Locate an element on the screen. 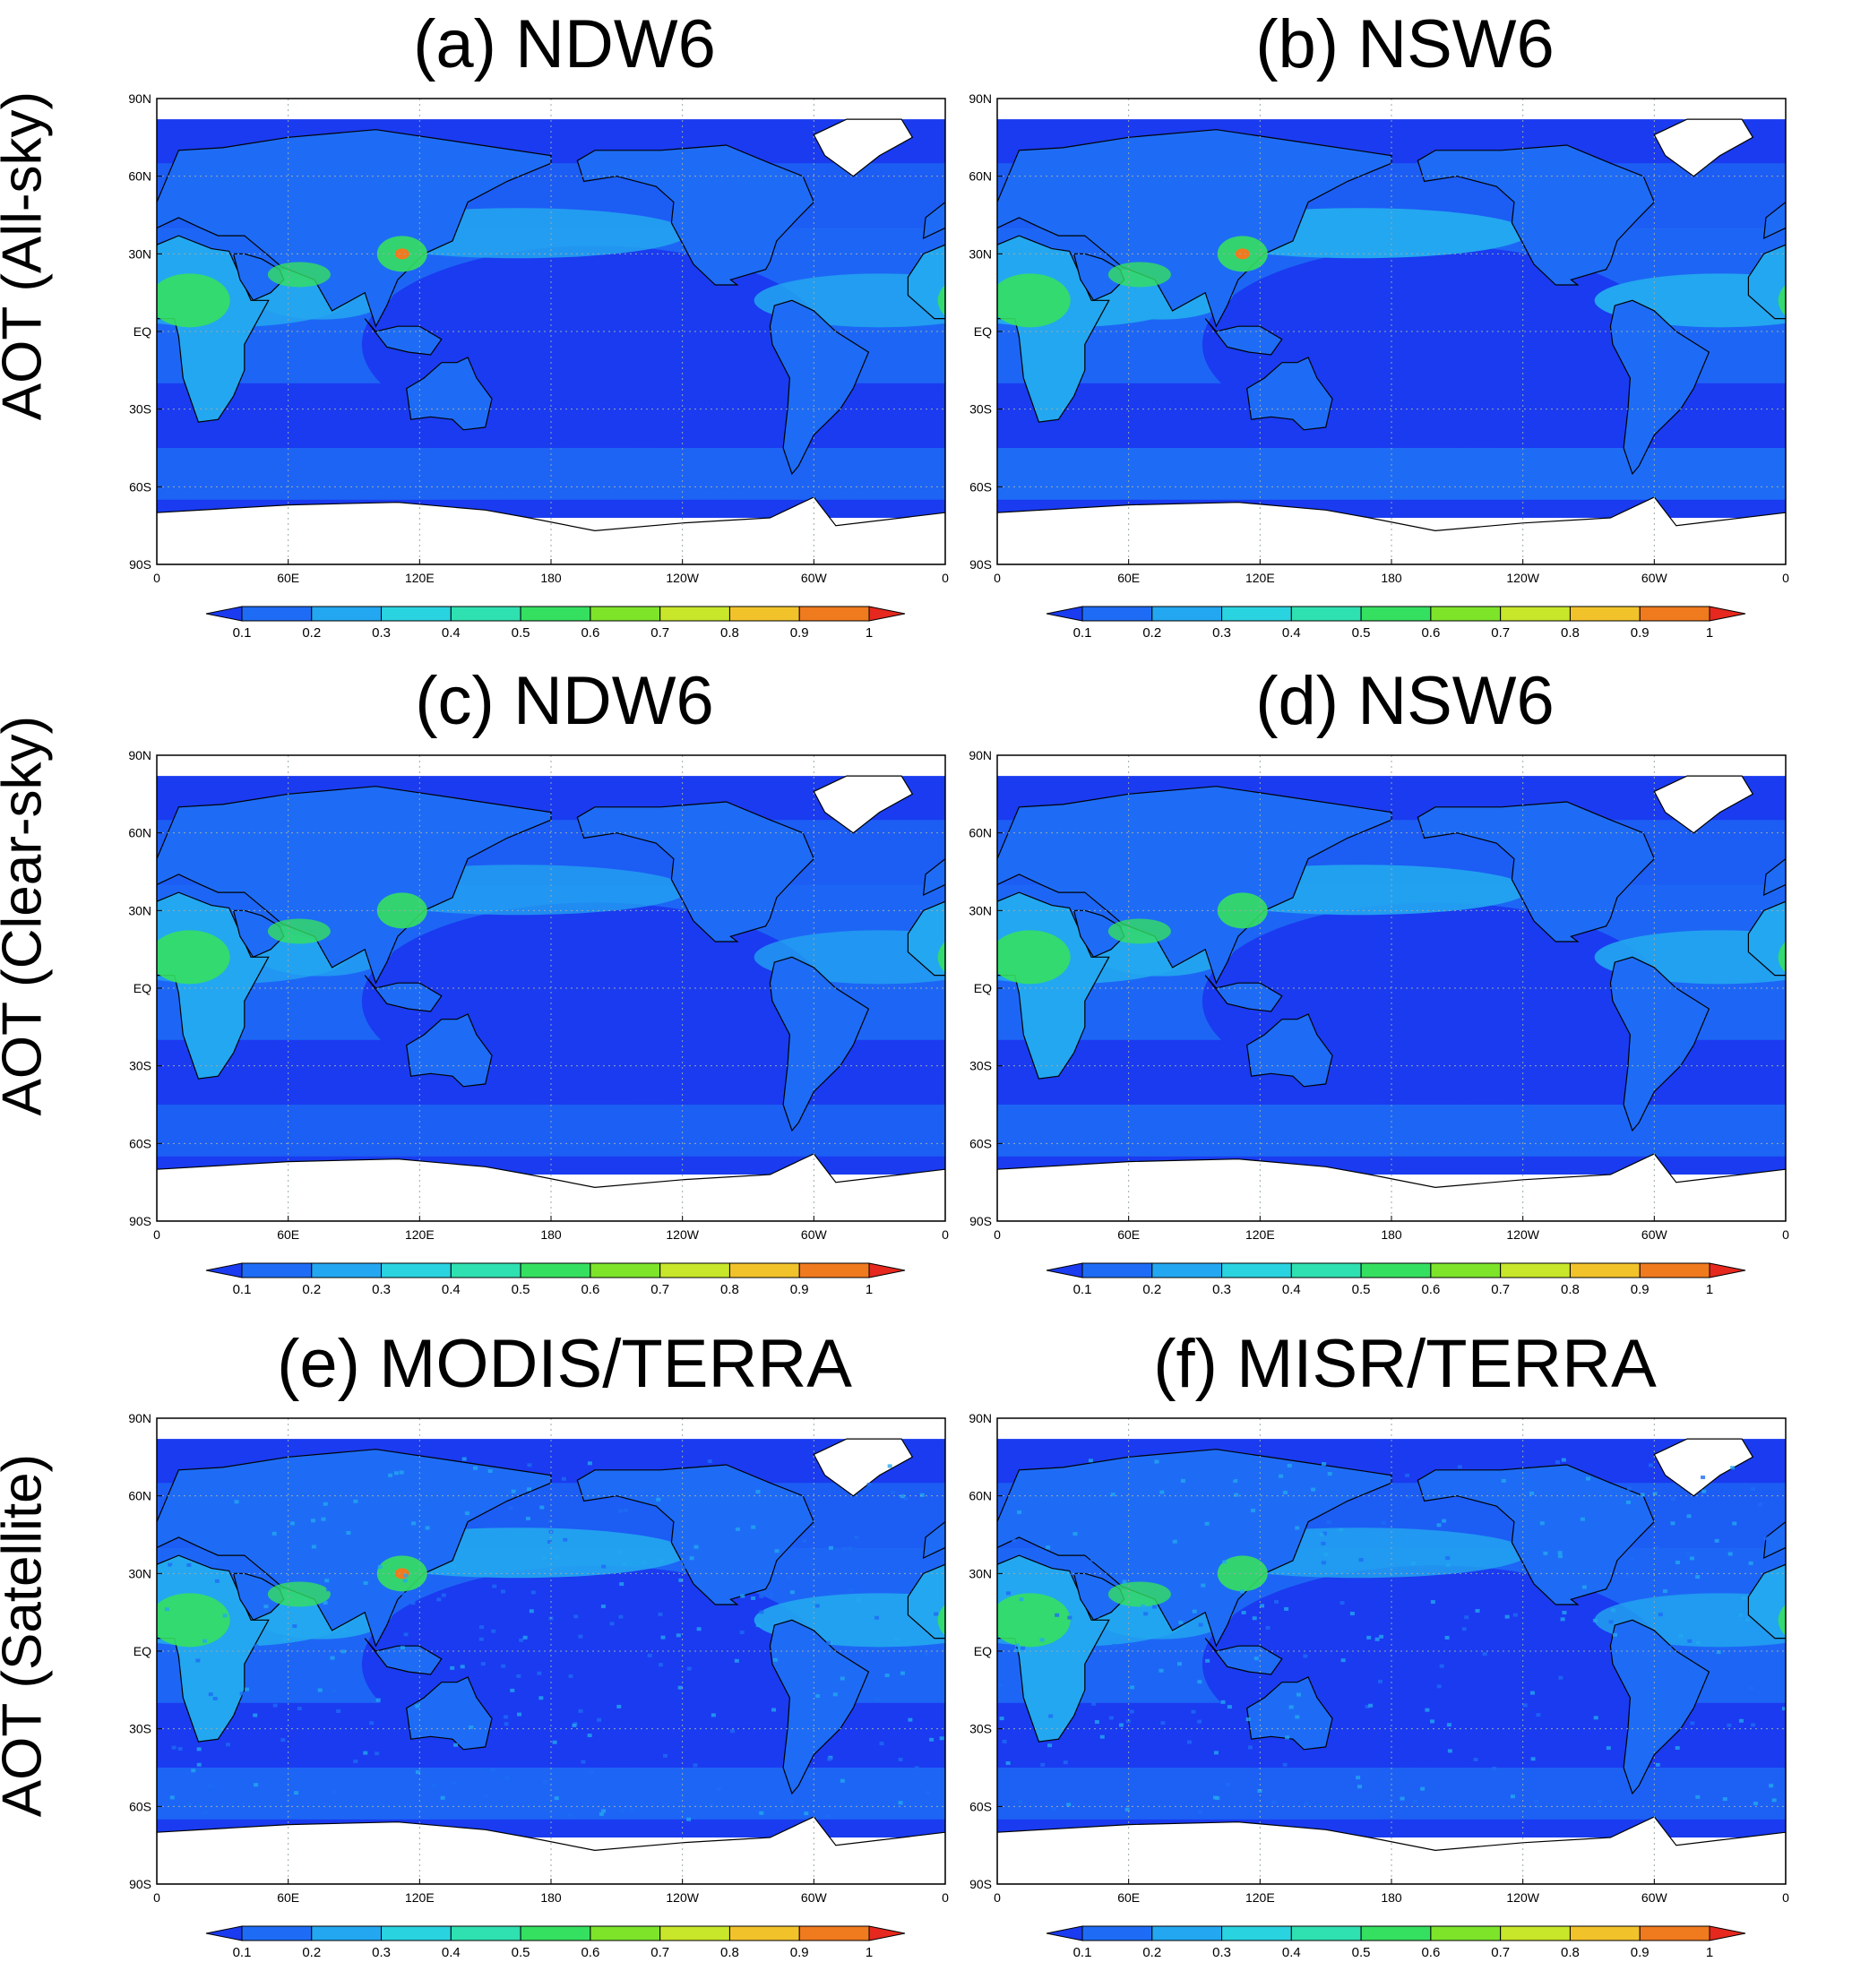 The width and height of the screenshot is (1852, 1988). colorbar-low-triangle is located at coordinates (224, 1270).